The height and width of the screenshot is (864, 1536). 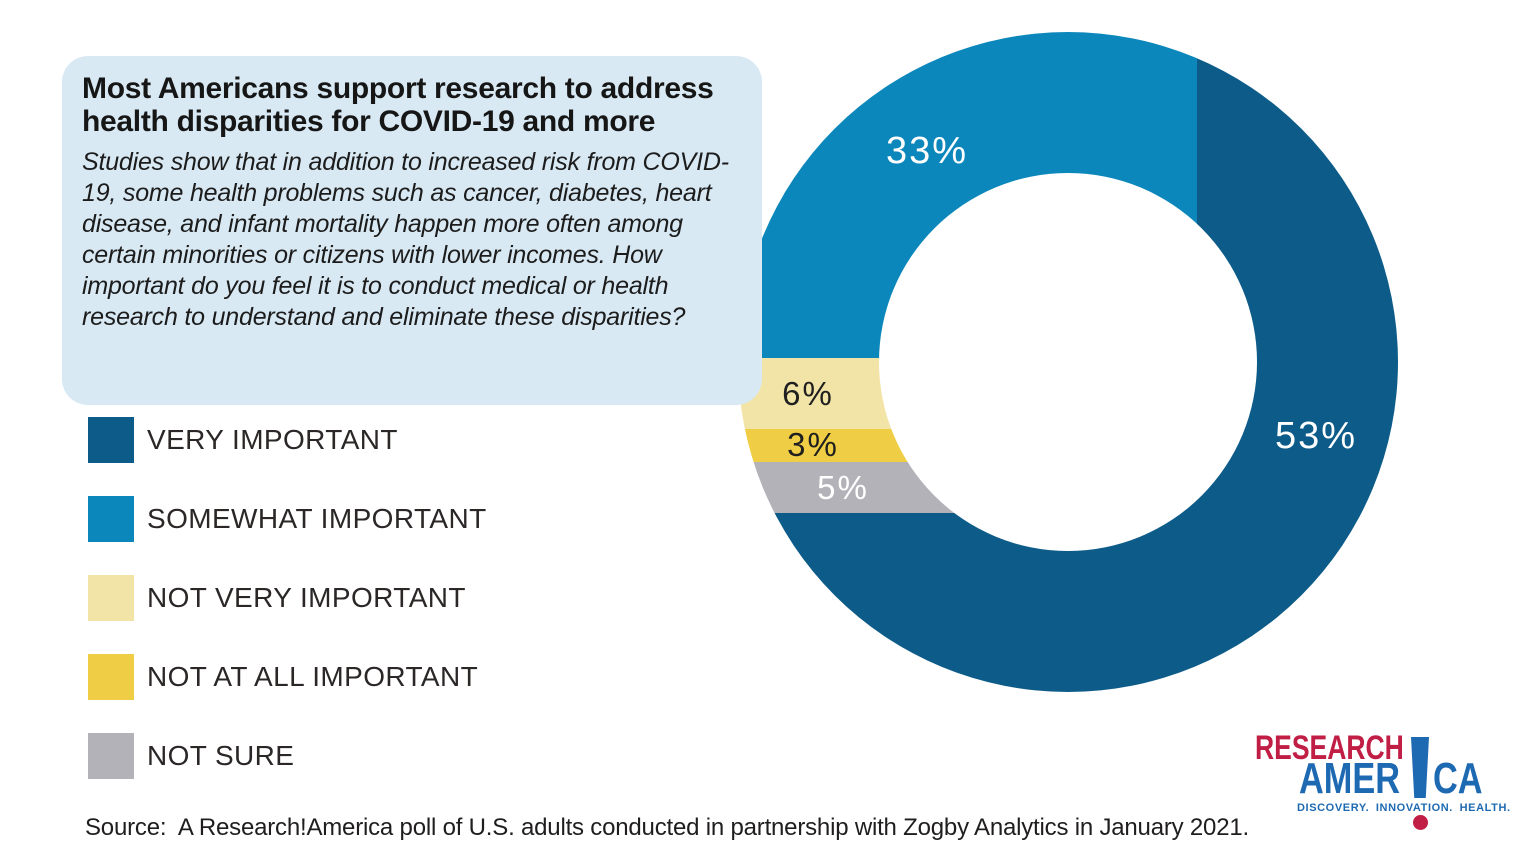 What do you see at coordinates (272, 439) in the screenshot?
I see `legend-label: VERY IMPORTANT` at bounding box center [272, 439].